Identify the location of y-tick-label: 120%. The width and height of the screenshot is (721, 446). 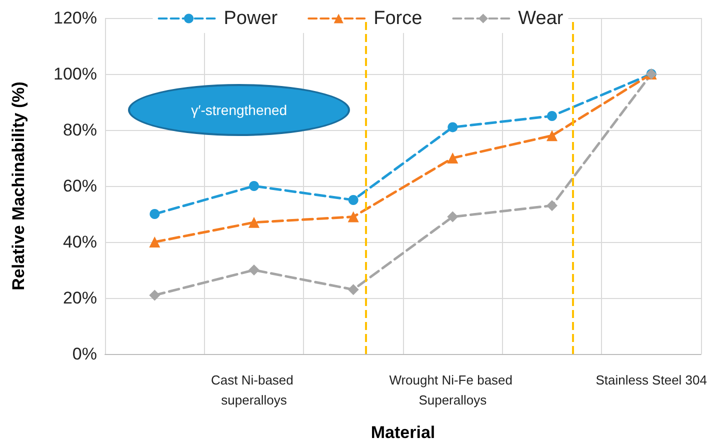
(75, 18).